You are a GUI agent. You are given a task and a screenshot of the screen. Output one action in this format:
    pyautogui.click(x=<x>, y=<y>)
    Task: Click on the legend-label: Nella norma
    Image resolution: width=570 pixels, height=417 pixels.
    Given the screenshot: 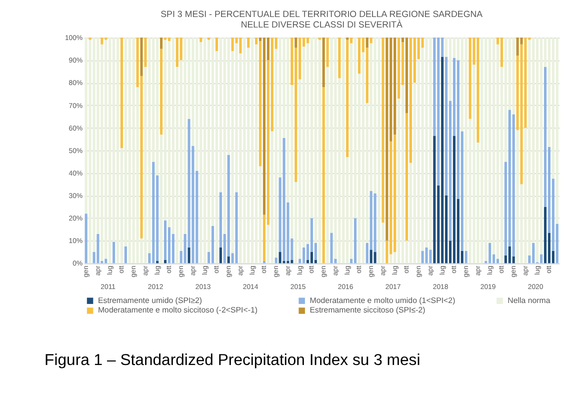 What is the action you would take?
    pyautogui.click(x=529, y=300)
    